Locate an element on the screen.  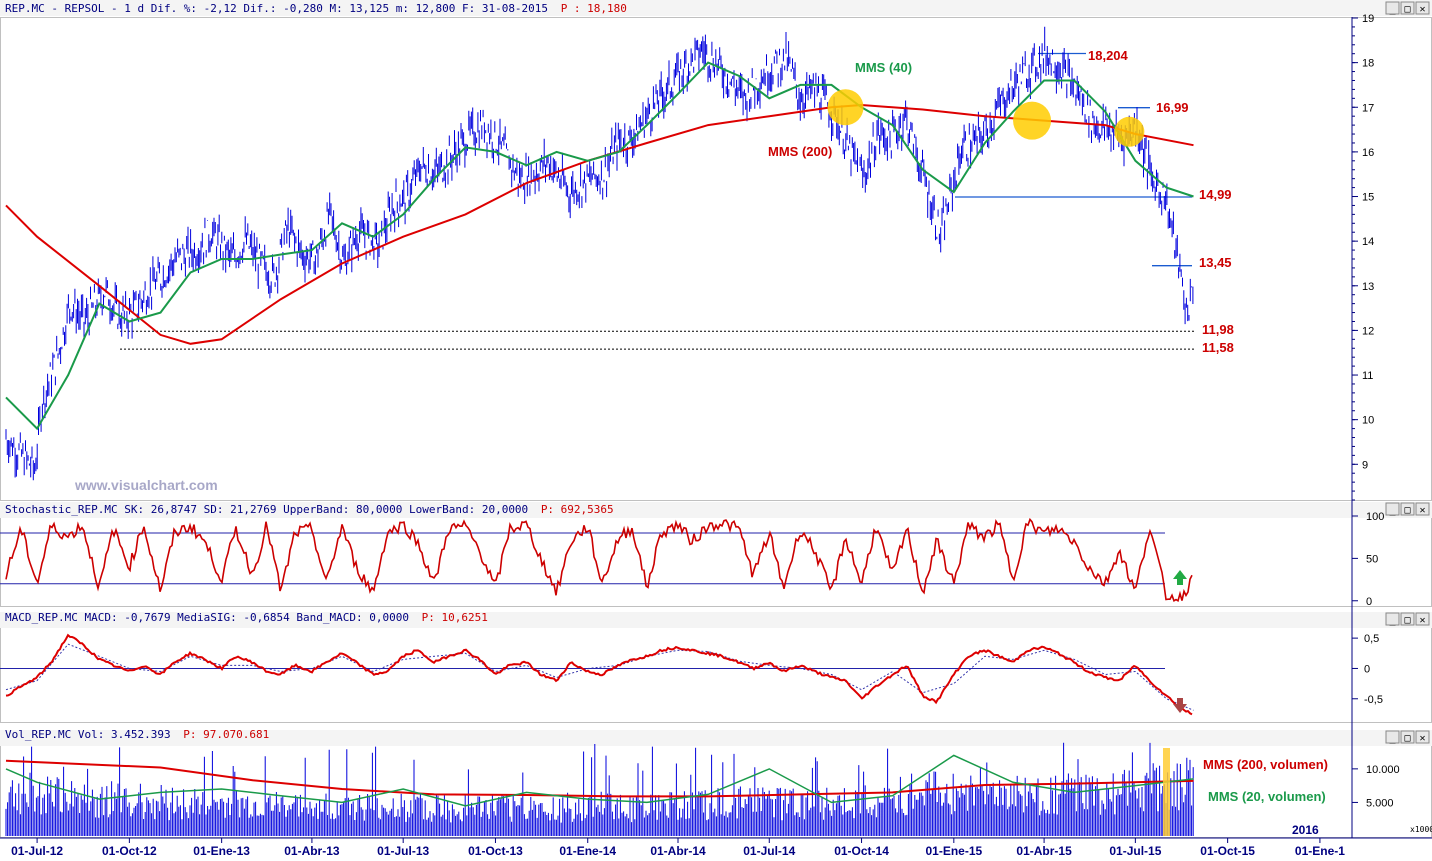
arrow-down-icon is located at coordinates (1180, 705).